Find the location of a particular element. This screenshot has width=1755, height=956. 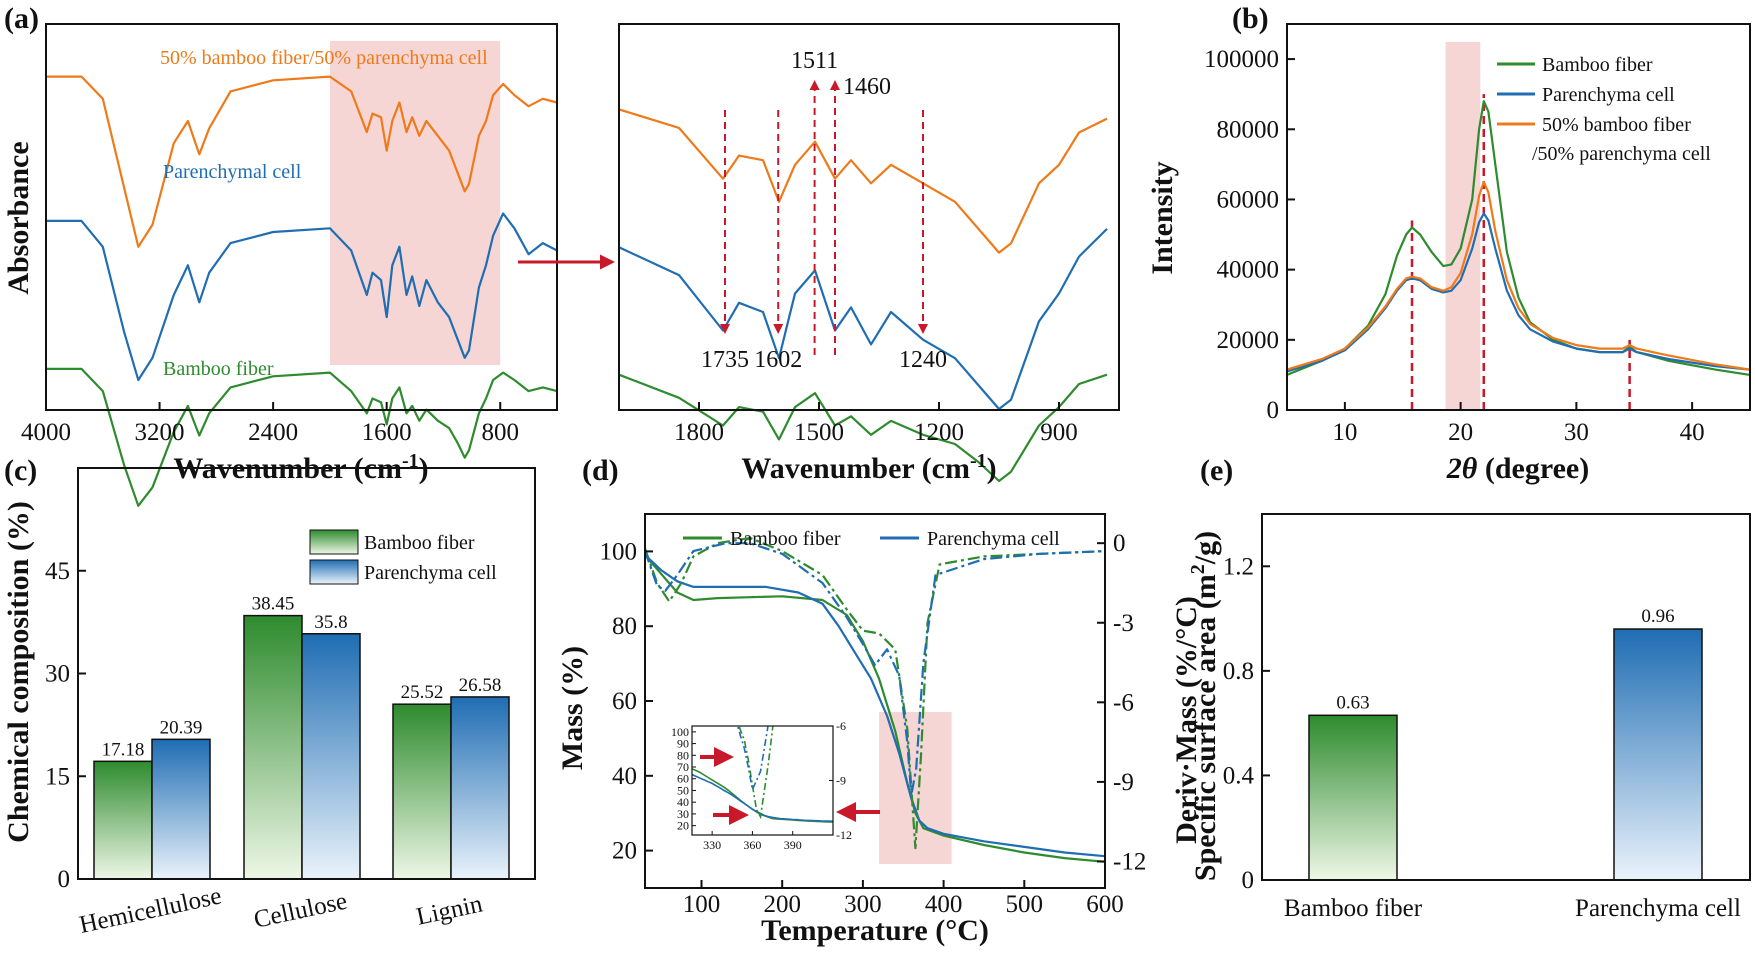

x-tick-label: 100 is located at coordinates (702, 904).